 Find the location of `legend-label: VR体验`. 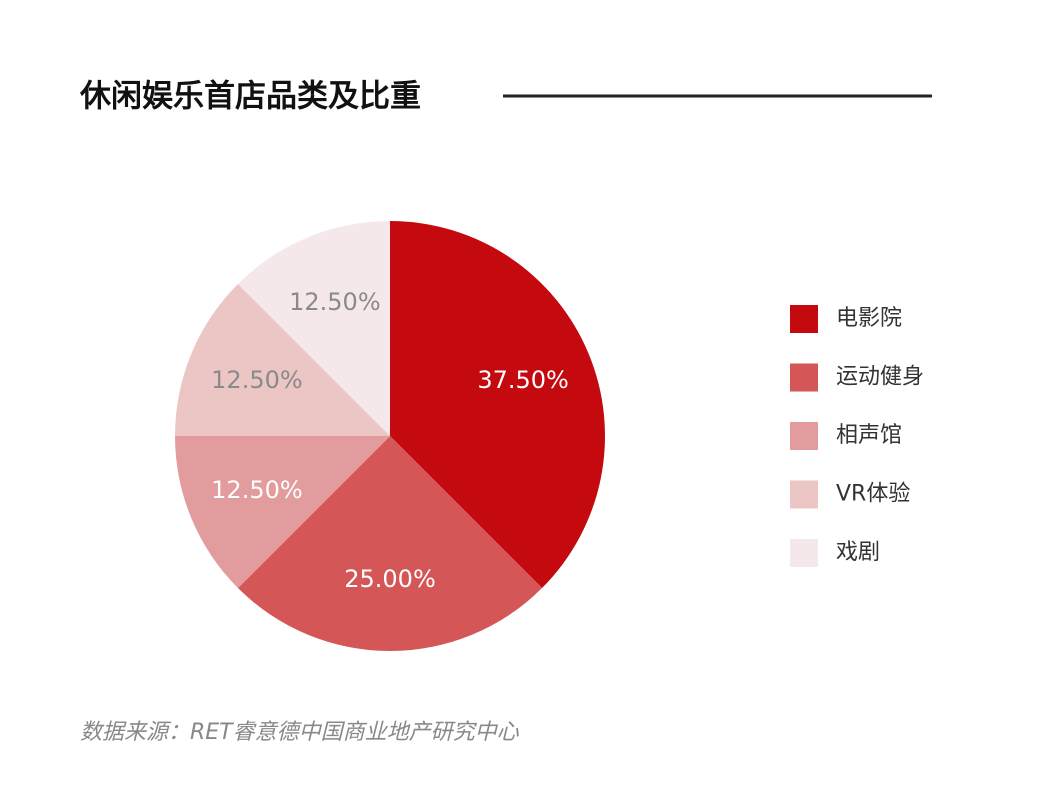

legend-label: VR体验 is located at coordinates (873, 494).